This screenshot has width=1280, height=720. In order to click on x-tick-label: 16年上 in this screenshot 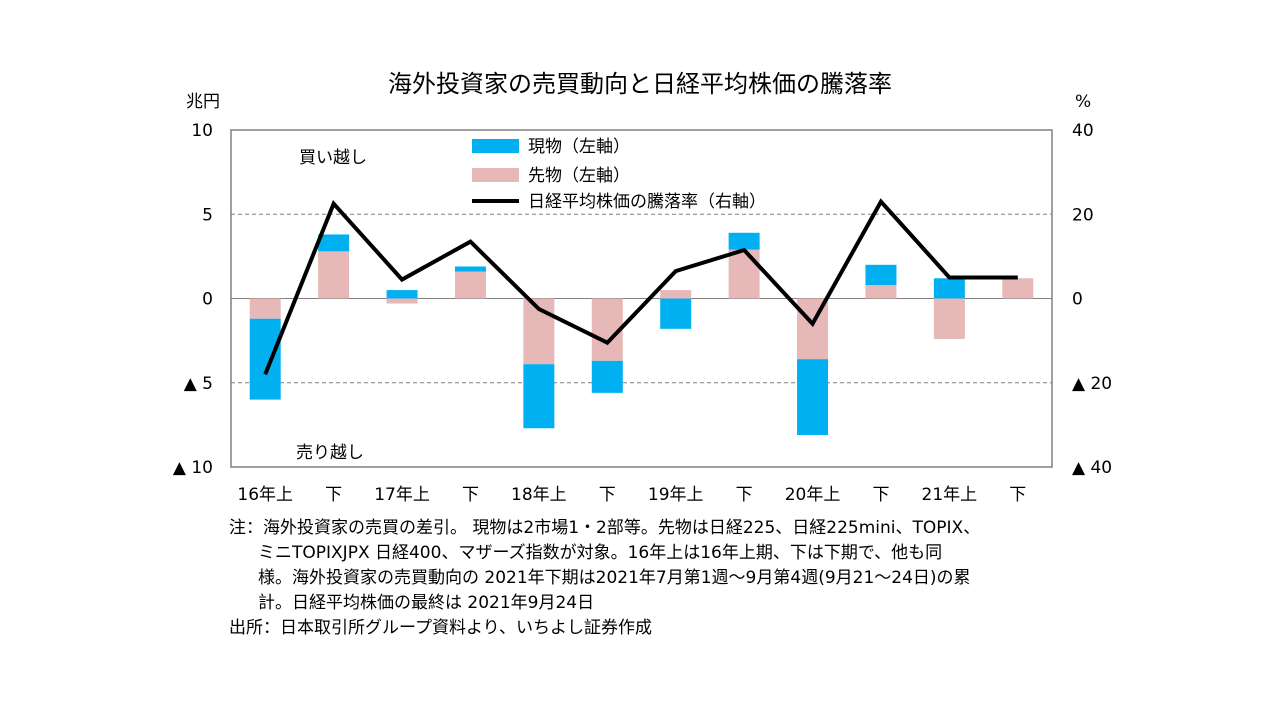, I will do `click(265, 495)`.